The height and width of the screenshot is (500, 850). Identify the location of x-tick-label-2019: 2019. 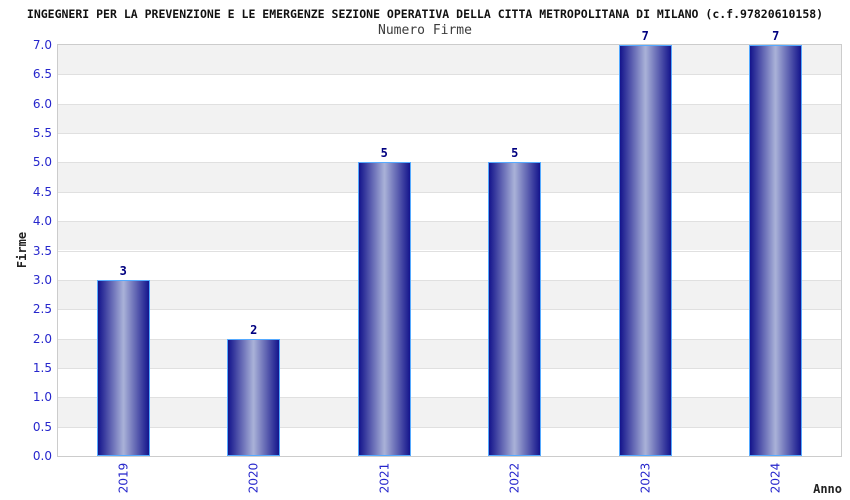
(123, 478).